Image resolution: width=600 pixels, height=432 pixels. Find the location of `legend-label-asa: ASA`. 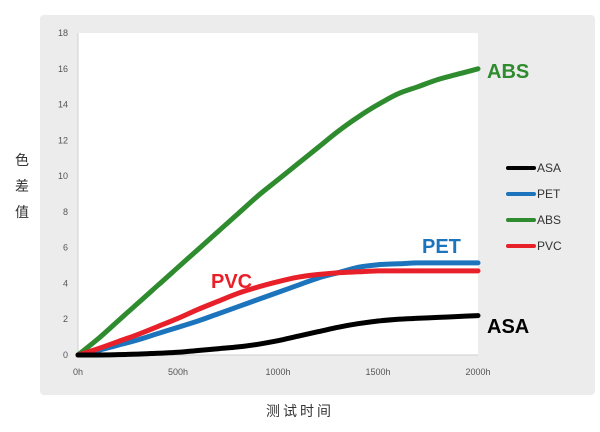

legend-label-asa: ASA is located at coordinates (549, 168).